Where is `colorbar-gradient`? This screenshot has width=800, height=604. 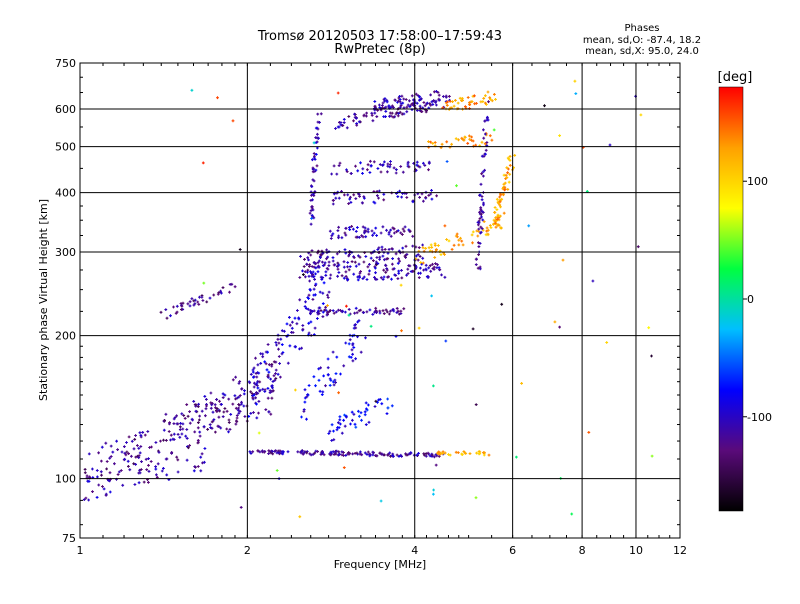 colorbar-gradient is located at coordinates (731, 299).